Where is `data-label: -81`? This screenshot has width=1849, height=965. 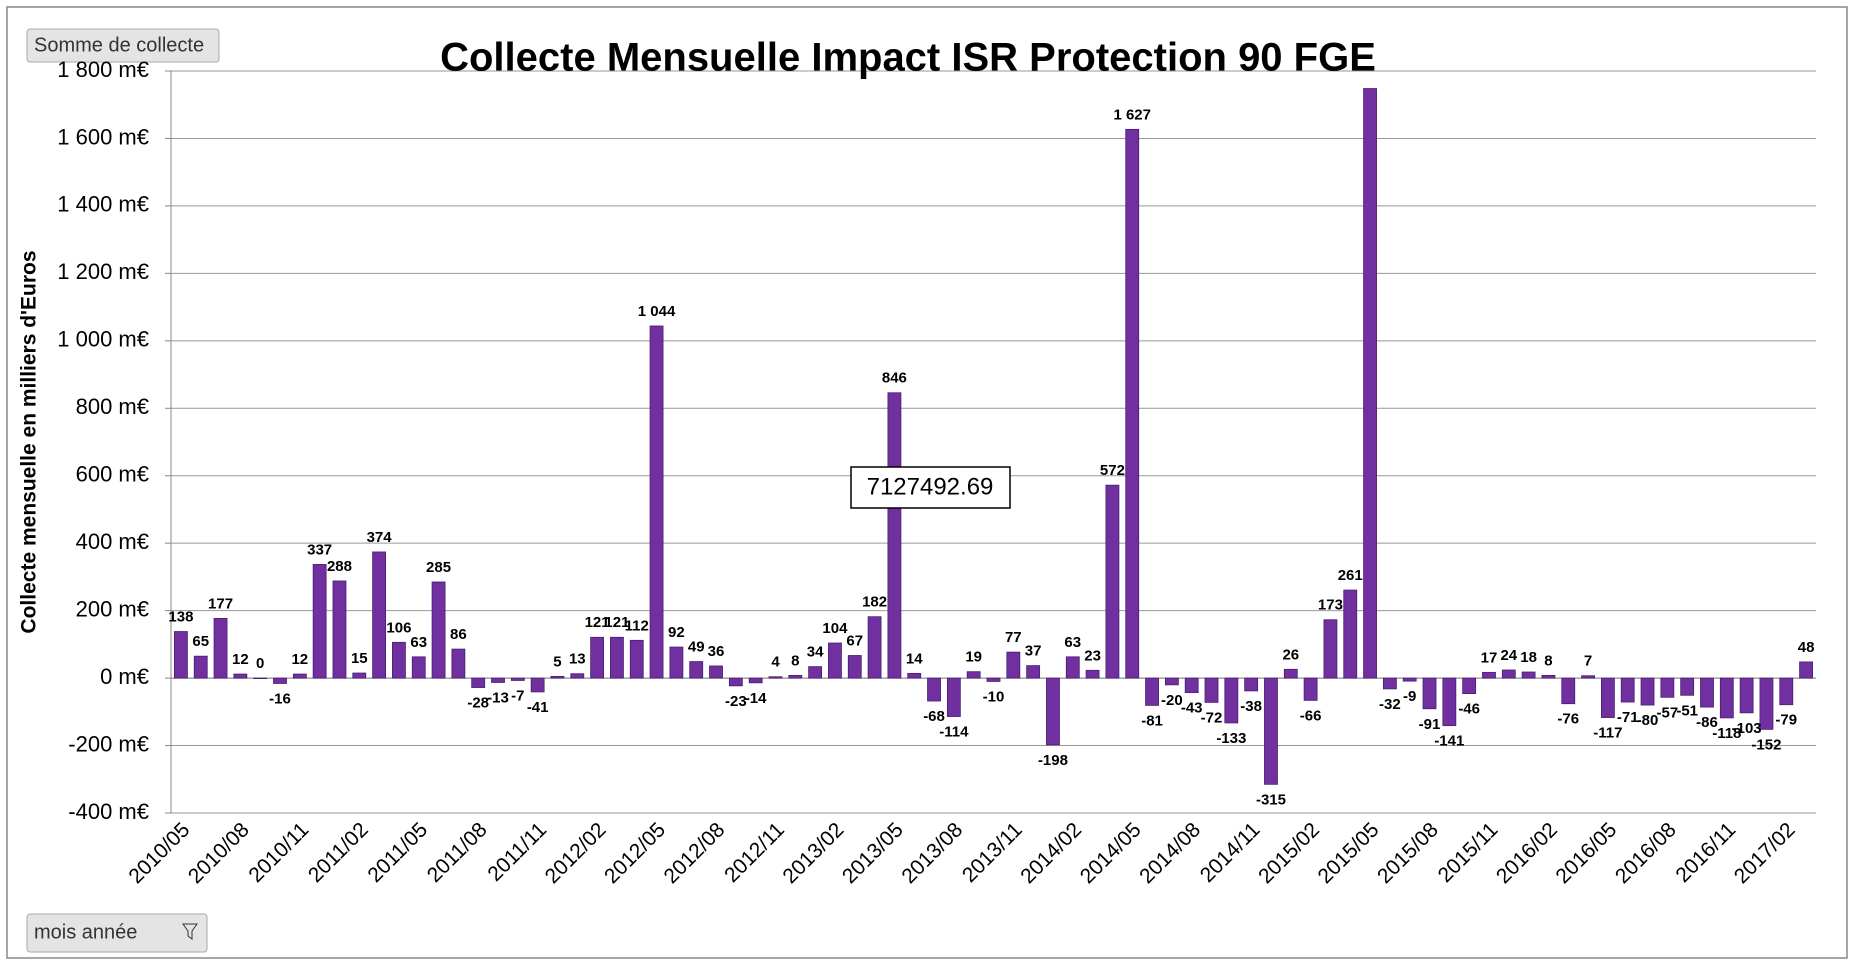 data-label: -81 is located at coordinates (1152, 720).